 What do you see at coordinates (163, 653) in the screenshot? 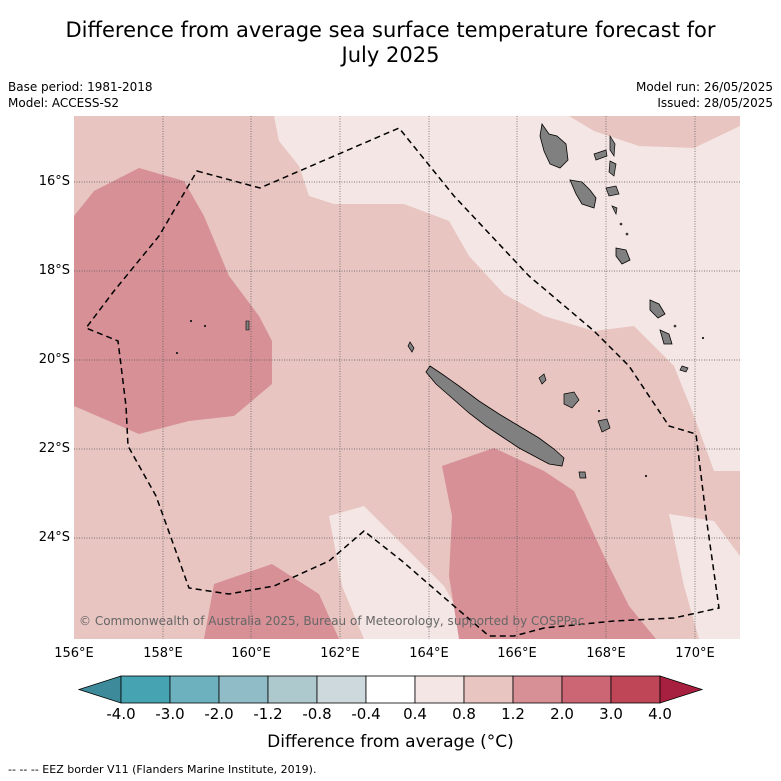
I see `lon-label-158e: 158°E` at bounding box center [163, 653].